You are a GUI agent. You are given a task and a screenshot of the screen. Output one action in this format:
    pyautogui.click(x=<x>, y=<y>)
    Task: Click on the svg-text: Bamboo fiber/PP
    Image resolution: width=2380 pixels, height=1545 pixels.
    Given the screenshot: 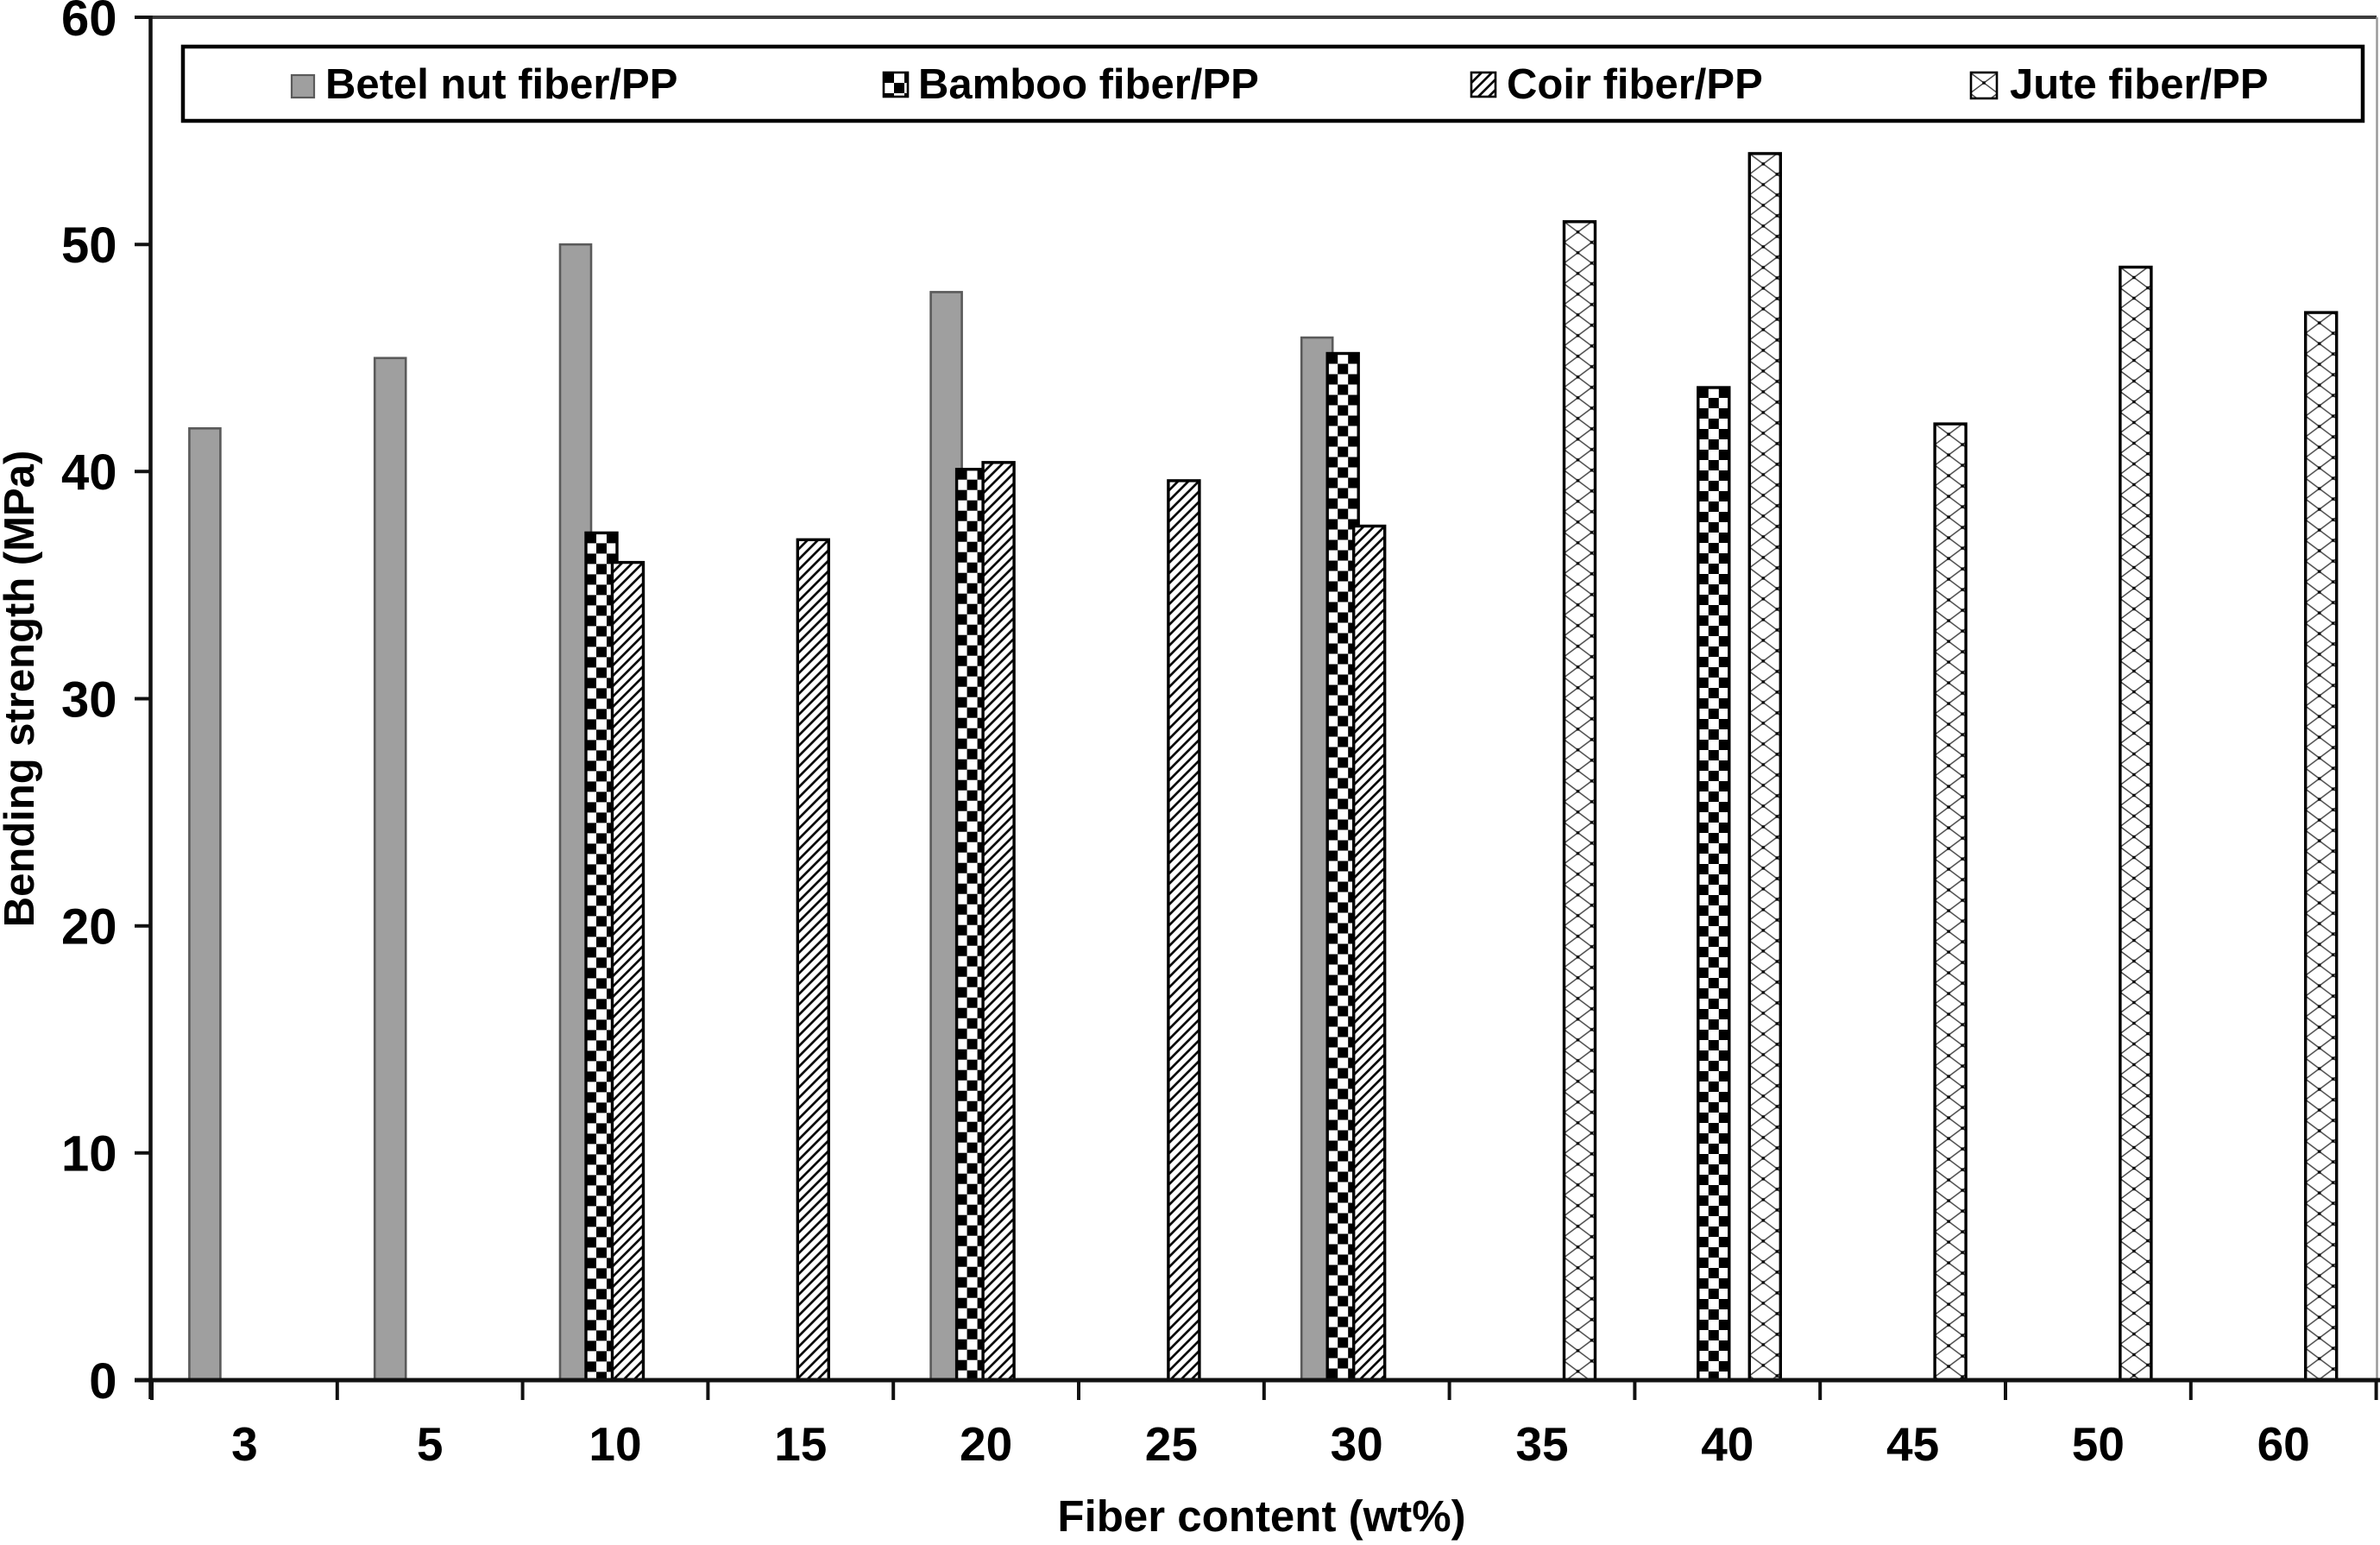 What is the action you would take?
    pyautogui.click(x=1089, y=84)
    